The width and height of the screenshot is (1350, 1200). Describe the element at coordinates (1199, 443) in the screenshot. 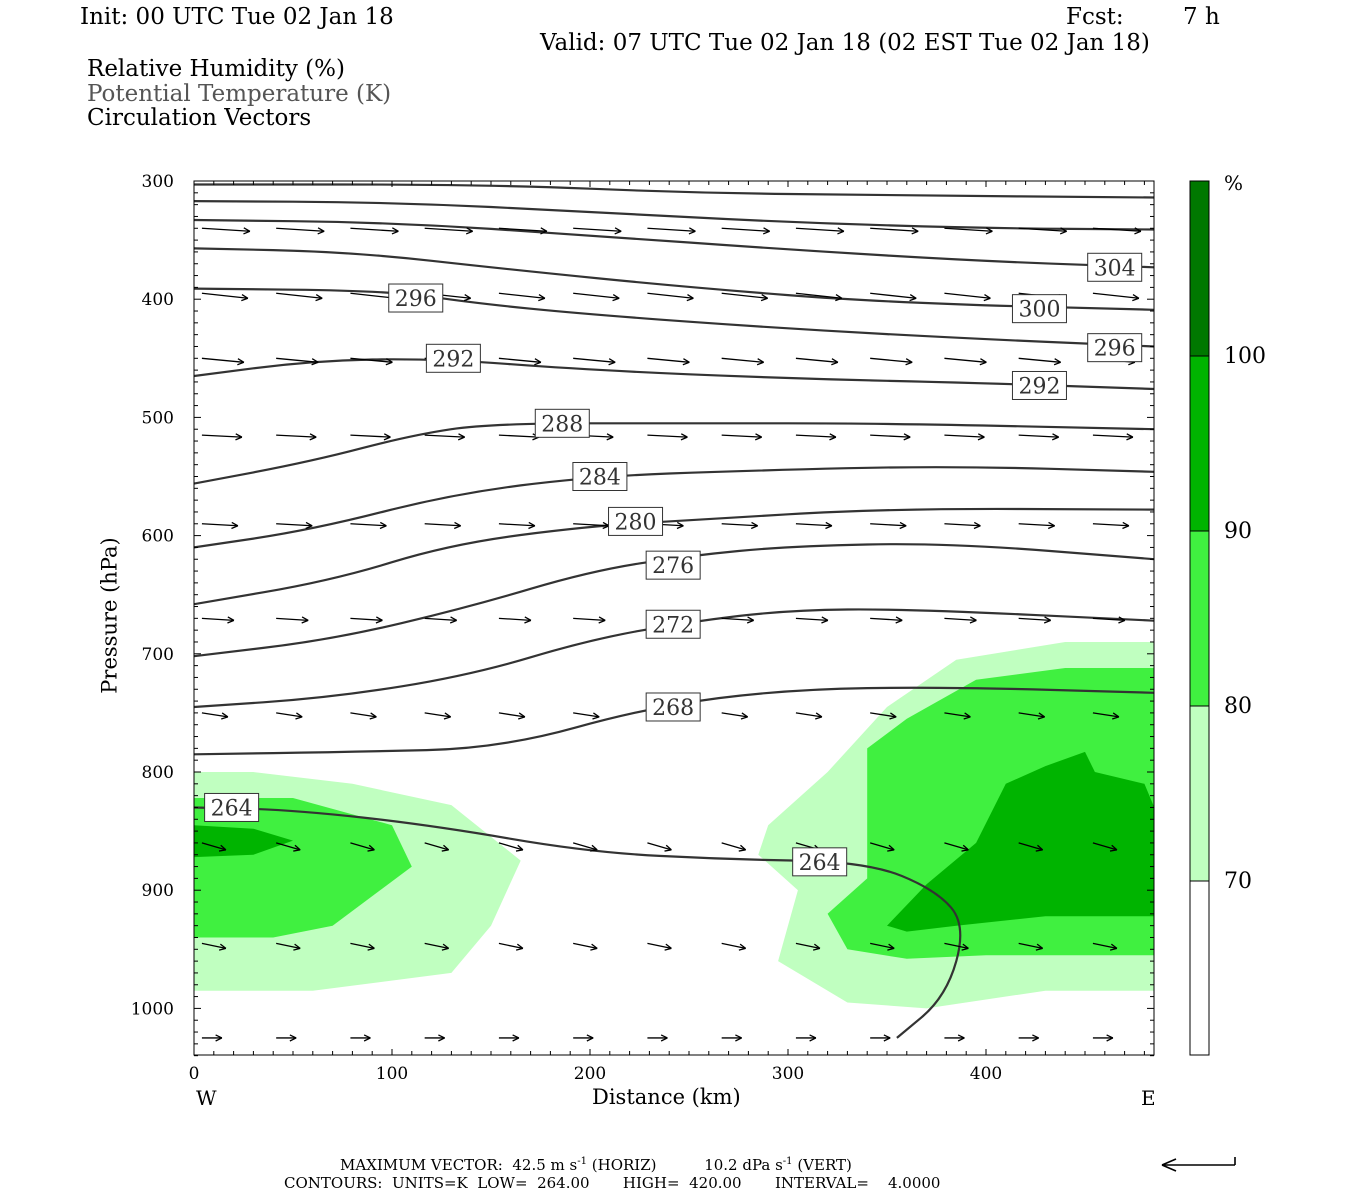

I see `colorbar-segment` at that location.